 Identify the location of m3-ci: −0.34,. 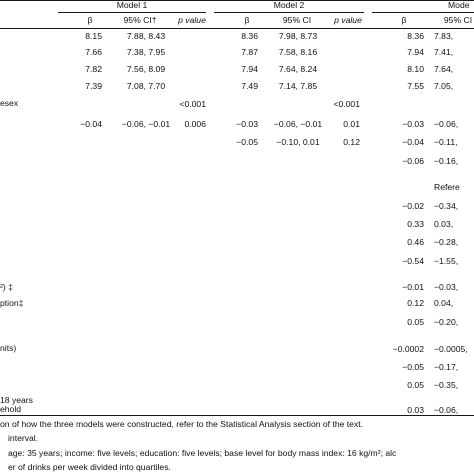
(446, 206).